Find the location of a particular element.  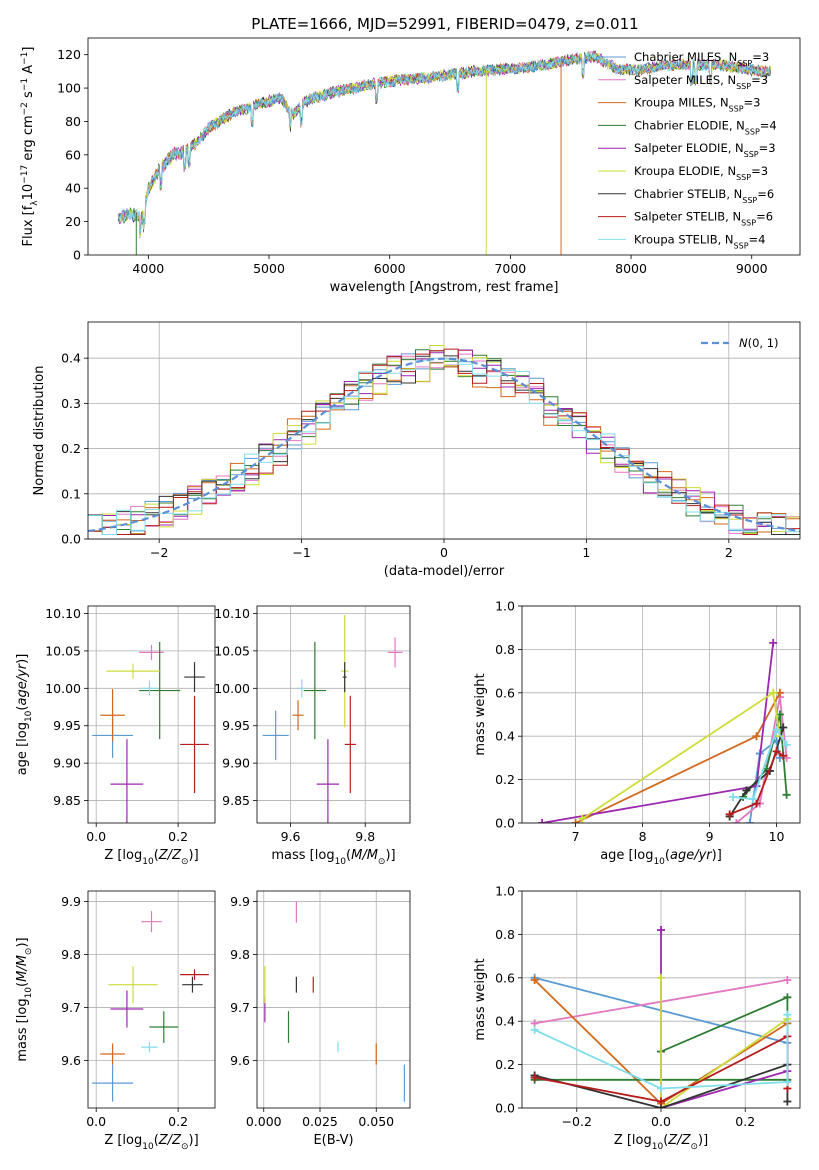

y-axis-label: Normed distribution is located at coordinates (39, 431).